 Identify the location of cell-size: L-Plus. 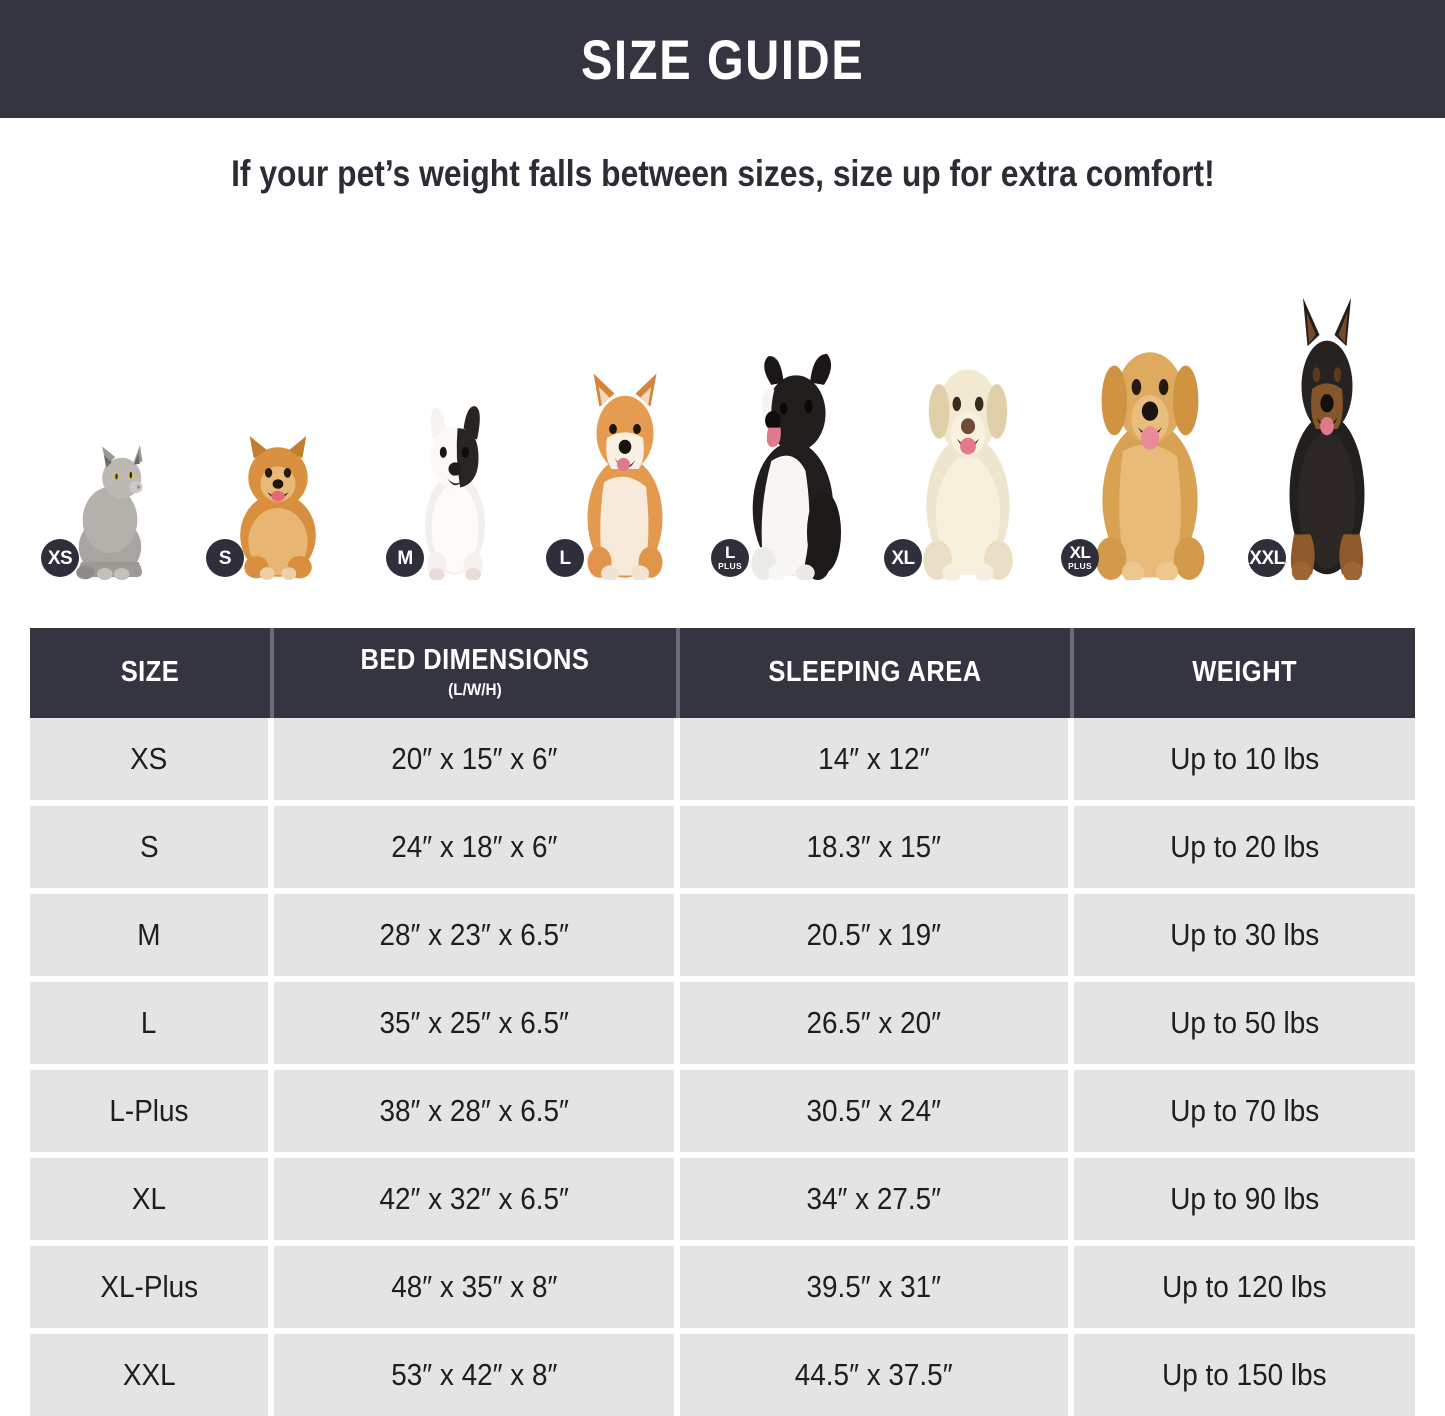
(152, 1114).